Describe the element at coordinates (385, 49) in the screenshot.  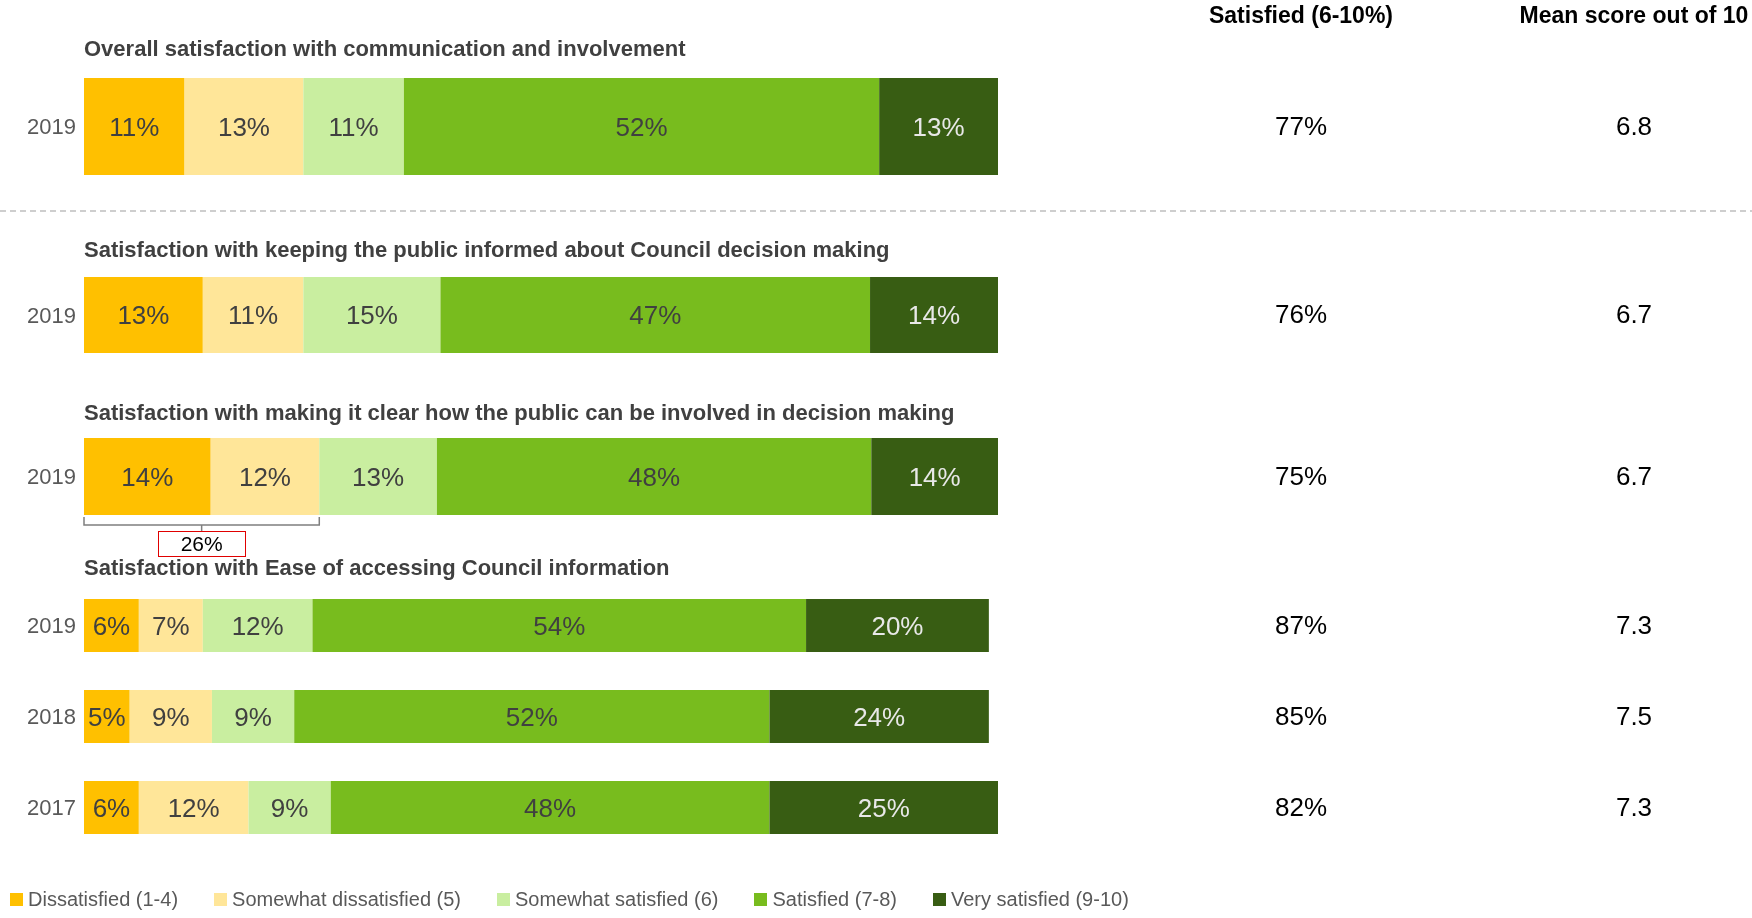
I see `chart-title: Overall satisfaction with communication and involvement` at that location.